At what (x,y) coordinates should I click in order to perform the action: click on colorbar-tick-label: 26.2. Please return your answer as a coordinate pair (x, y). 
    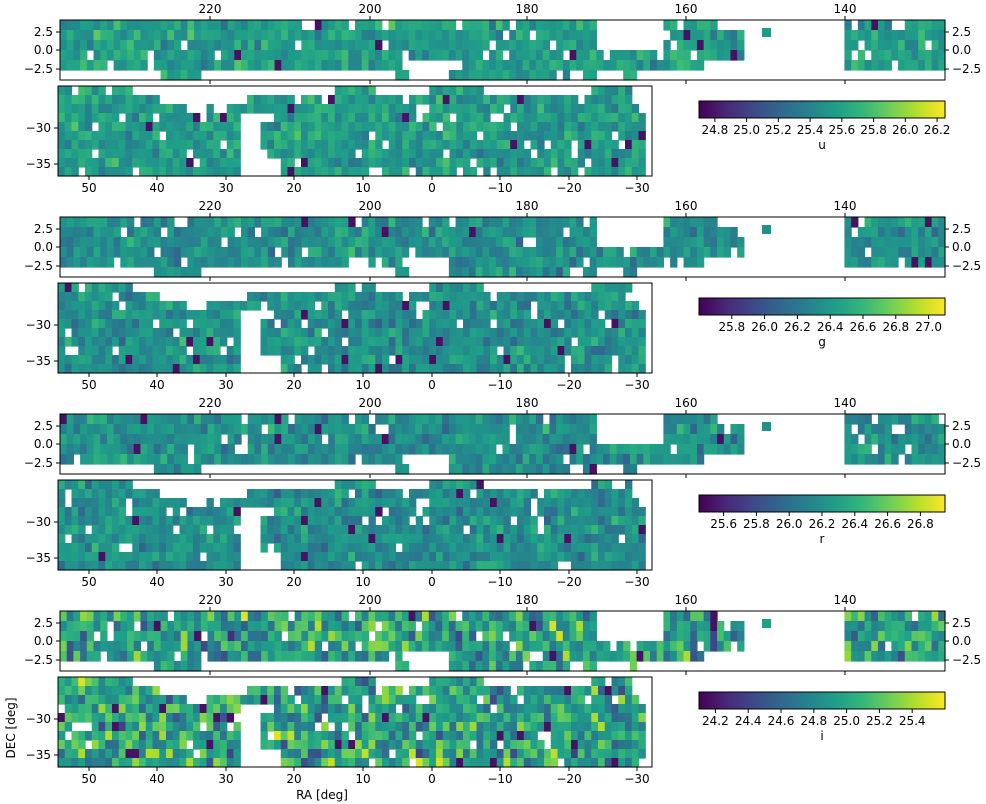
    Looking at the image, I should click on (937, 130).